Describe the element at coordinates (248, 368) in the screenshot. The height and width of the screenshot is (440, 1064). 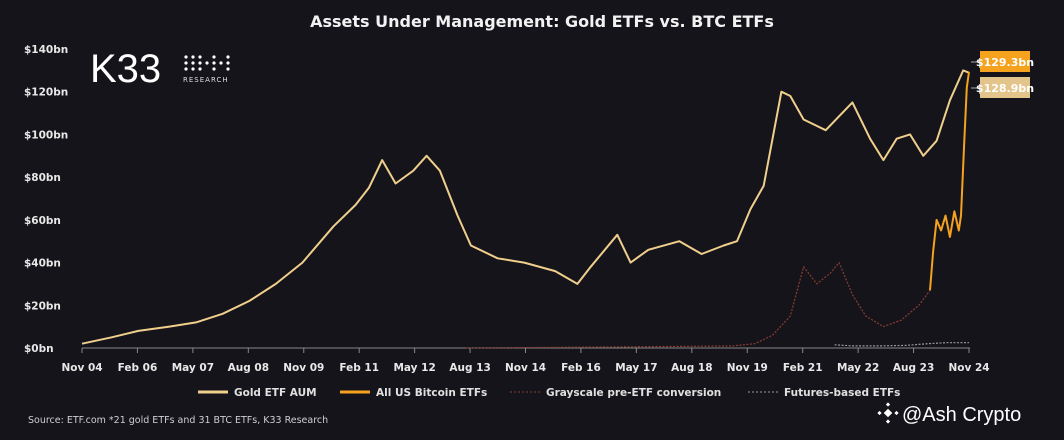
I see `x-tick-label: Aug 08` at that location.